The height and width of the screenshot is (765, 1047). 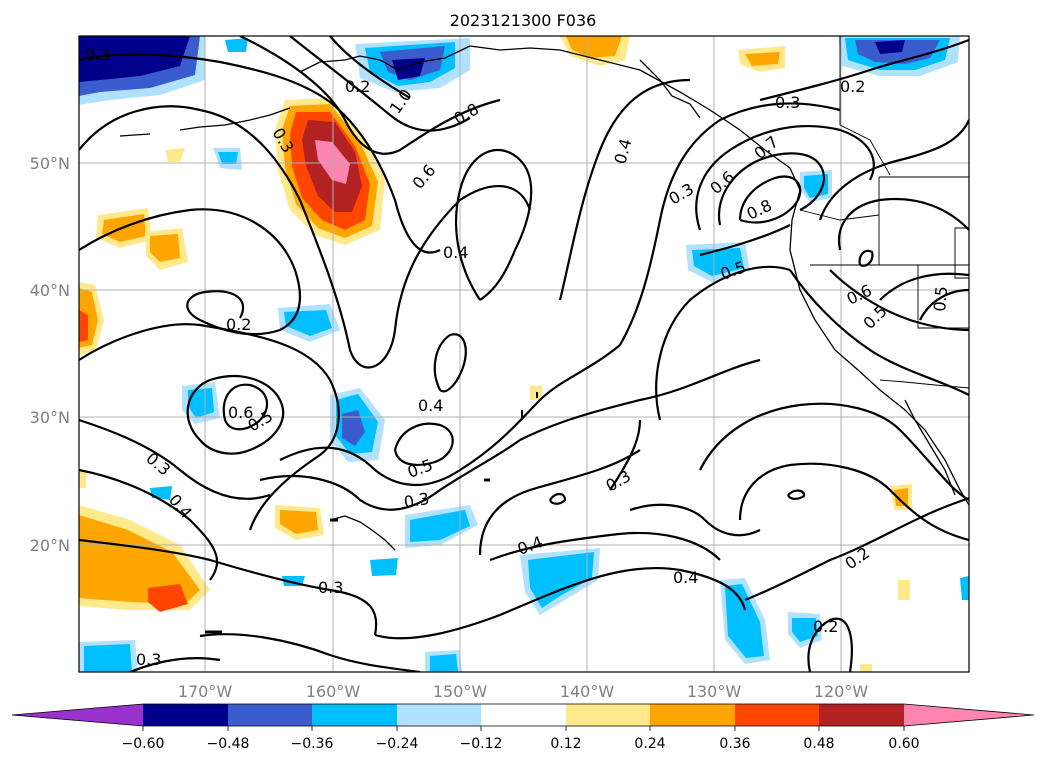 I want to click on lon-label: 160°W, so click(x=333, y=691).